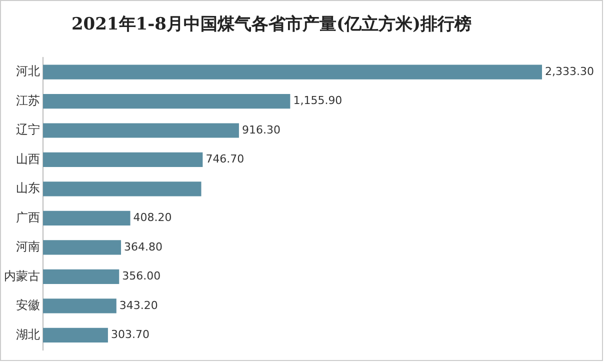  Describe the element at coordinates (28, 334) in the screenshot. I see `y-tick-label: 湖北` at that location.